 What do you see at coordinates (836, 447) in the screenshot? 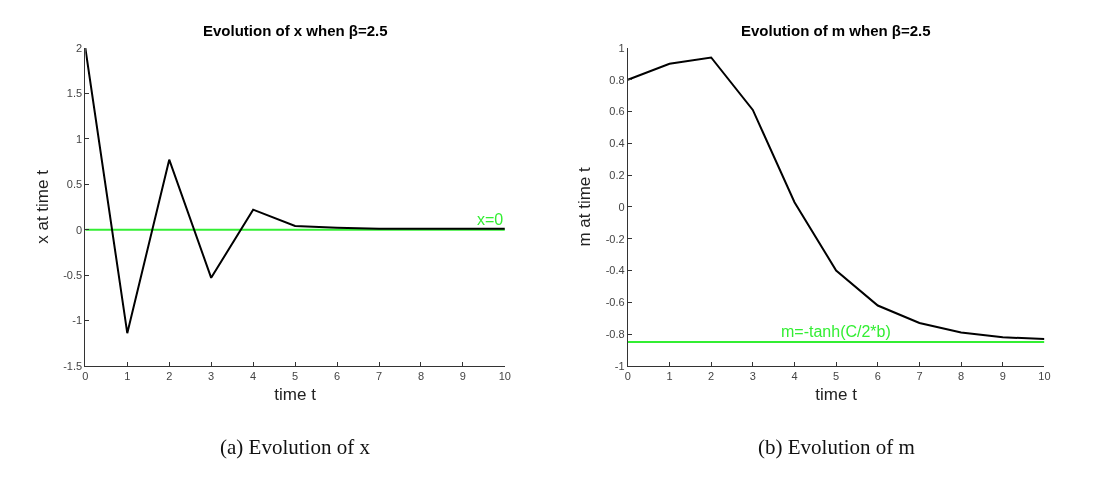
I see `text: (b) Evolution of m` at bounding box center [836, 447].